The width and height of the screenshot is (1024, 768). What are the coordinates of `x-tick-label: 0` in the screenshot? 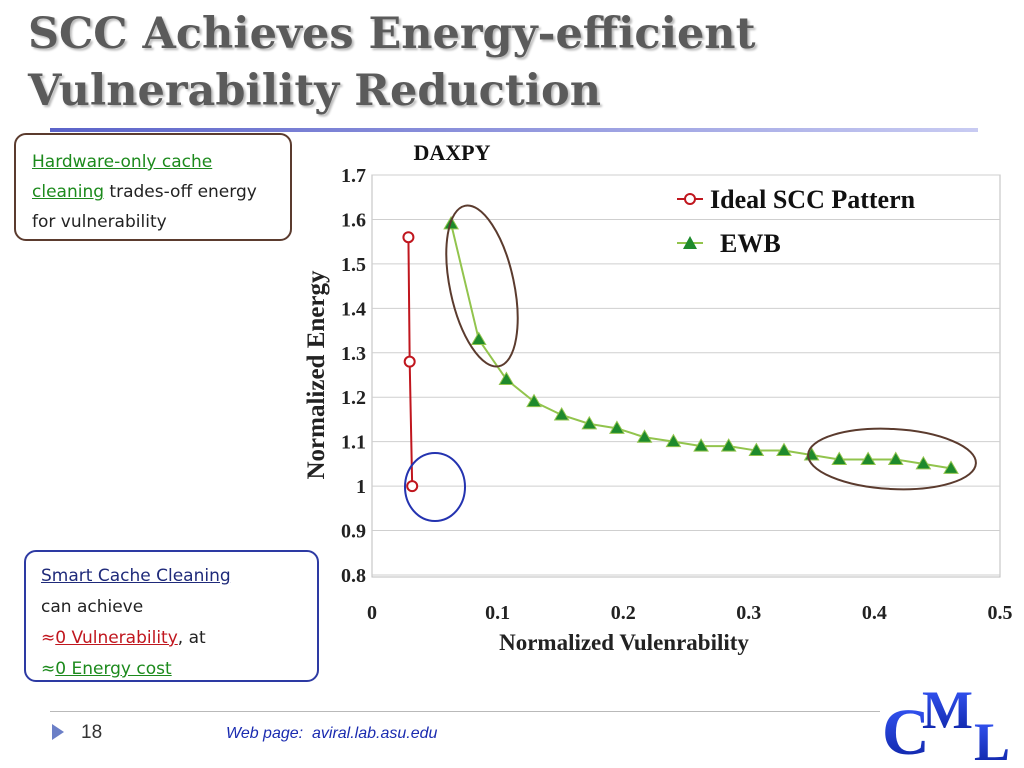 It's located at (372, 613).